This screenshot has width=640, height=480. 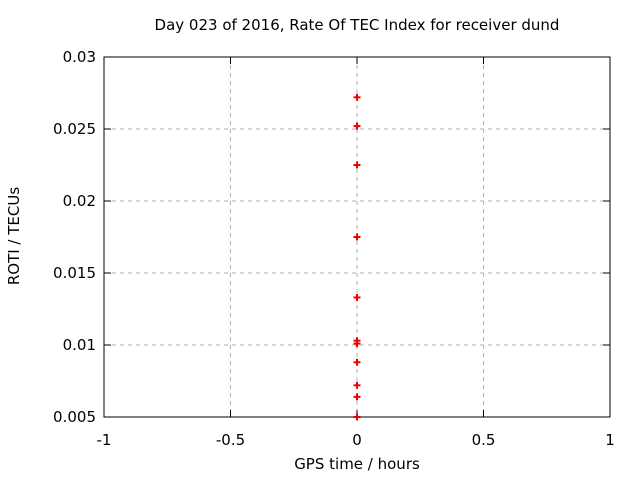 I want to click on x-tick-label: 0.5, so click(x=483, y=440).